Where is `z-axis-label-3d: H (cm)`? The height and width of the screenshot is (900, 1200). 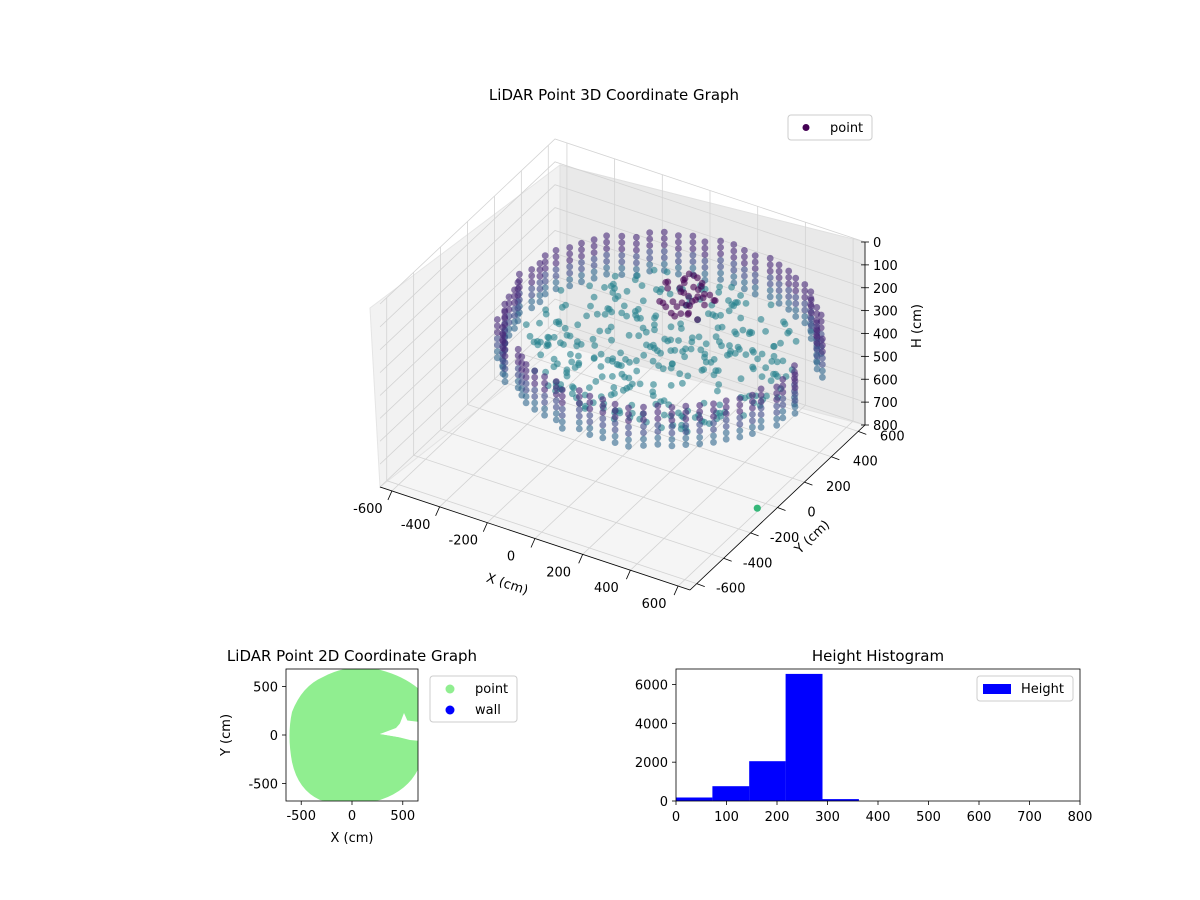 z-axis-label-3d: H (cm) is located at coordinates (917, 326).